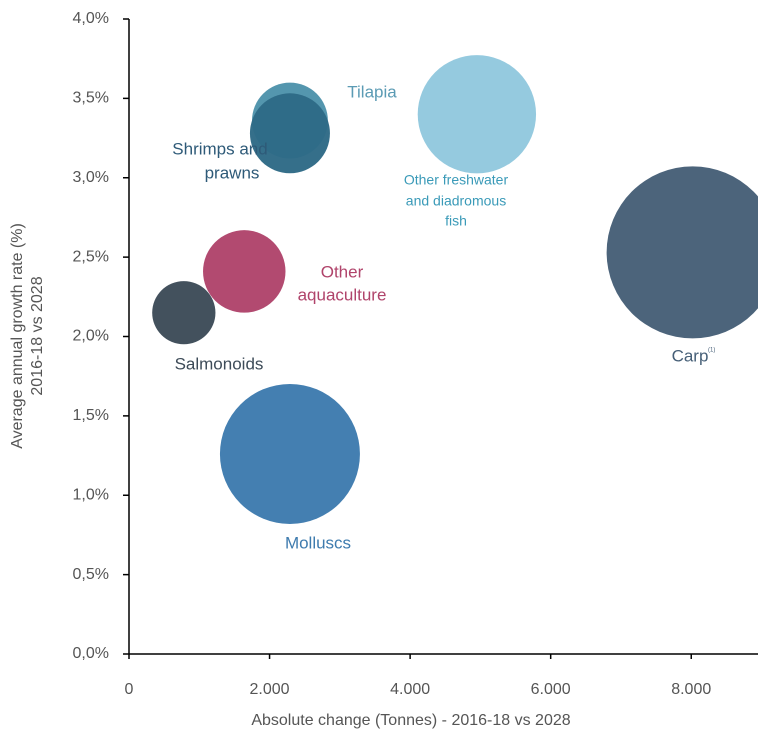  What do you see at coordinates (456, 180) in the screenshot?
I see `bubble-label: Other freshwater` at bounding box center [456, 180].